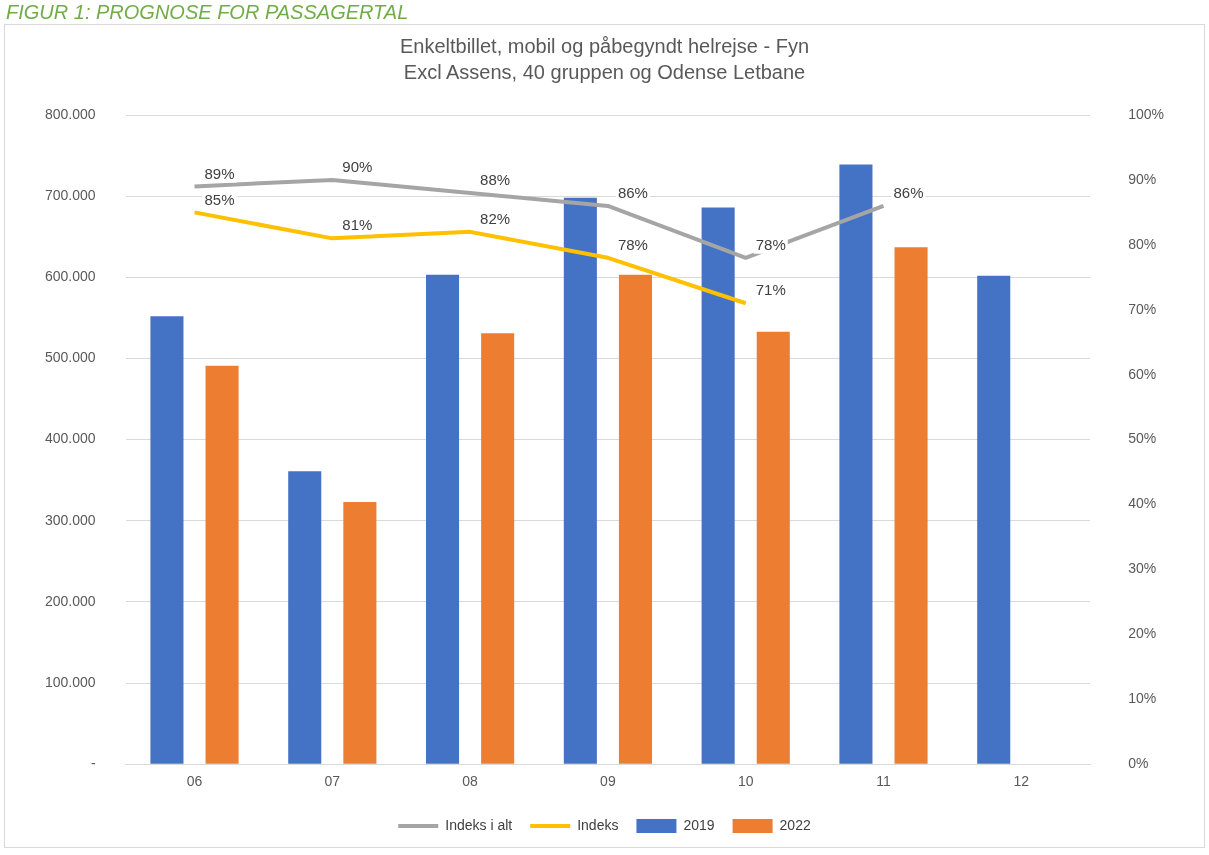 This screenshot has height=855, width=1209. What do you see at coordinates (470, 781) in the screenshot?
I see `x-tick-label: 08` at bounding box center [470, 781].